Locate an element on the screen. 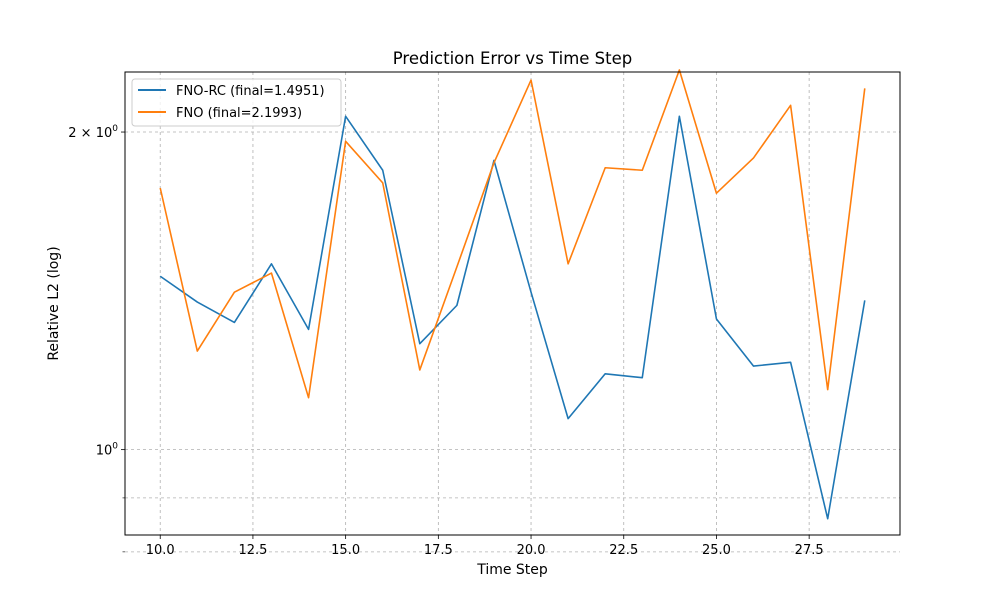 This screenshot has width=1000, height=600. x-tick-label: 27.5 is located at coordinates (809, 550).